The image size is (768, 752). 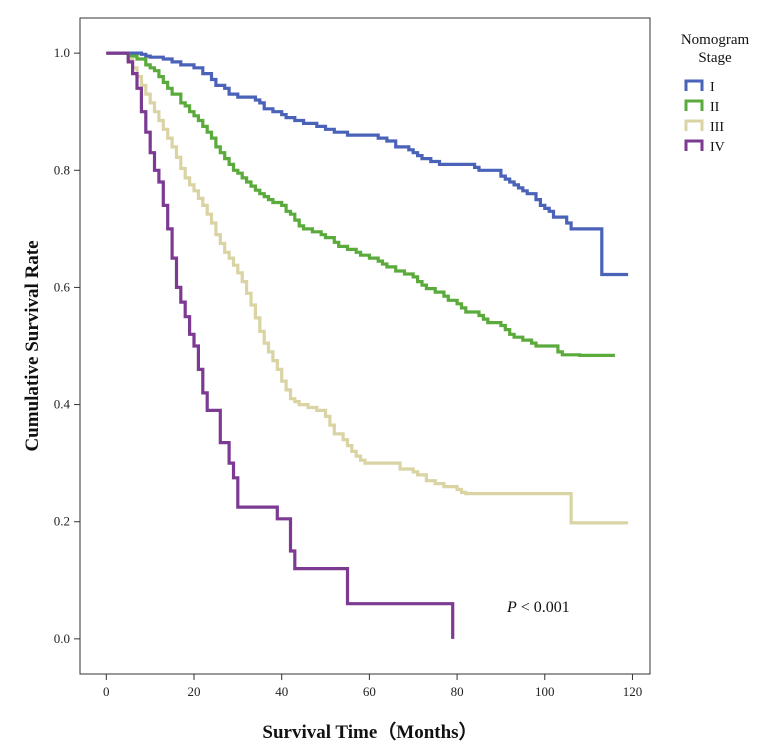 What do you see at coordinates (715, 58) in the screenshot?
I see `legend-title-line-2: Stage` at bounding box center [715, 58].